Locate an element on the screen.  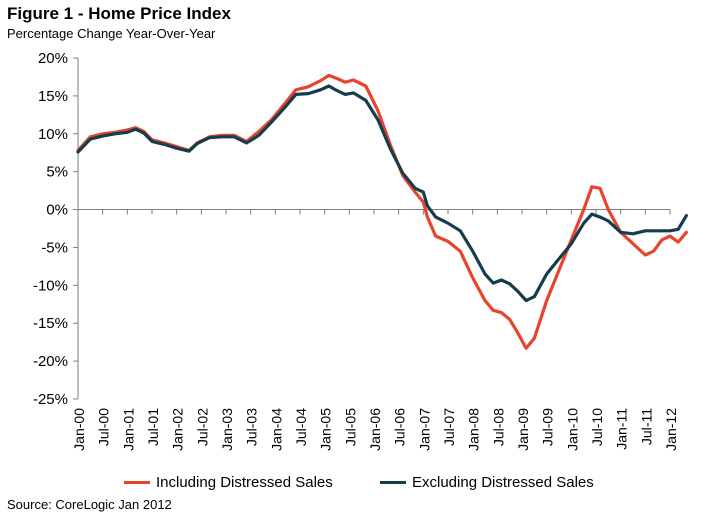
y-tick-label: 20% is located at coordinates (53, 58).